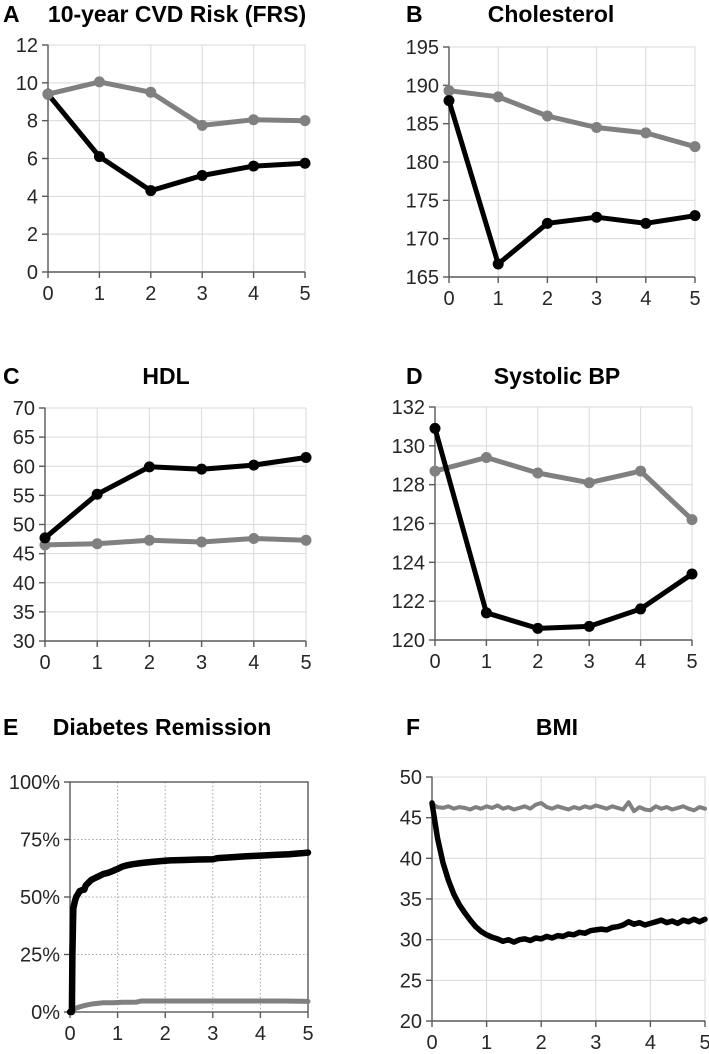  I want to click on svg-text: 190, so click(422, 86).